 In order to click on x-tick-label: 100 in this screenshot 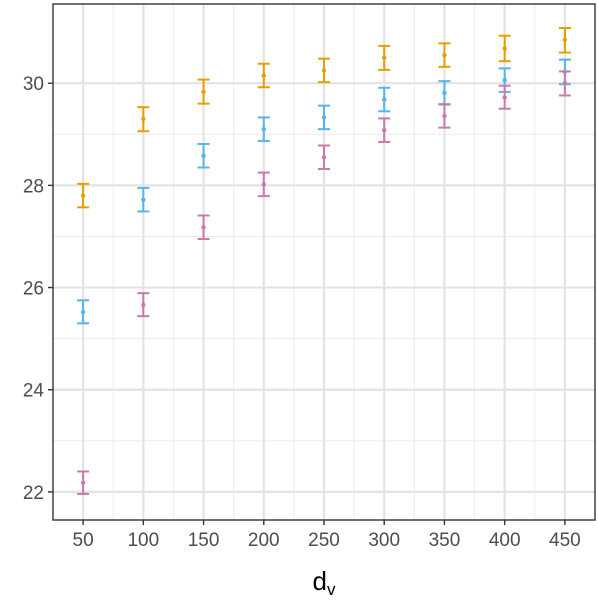, I will do `click(143, 540)`.